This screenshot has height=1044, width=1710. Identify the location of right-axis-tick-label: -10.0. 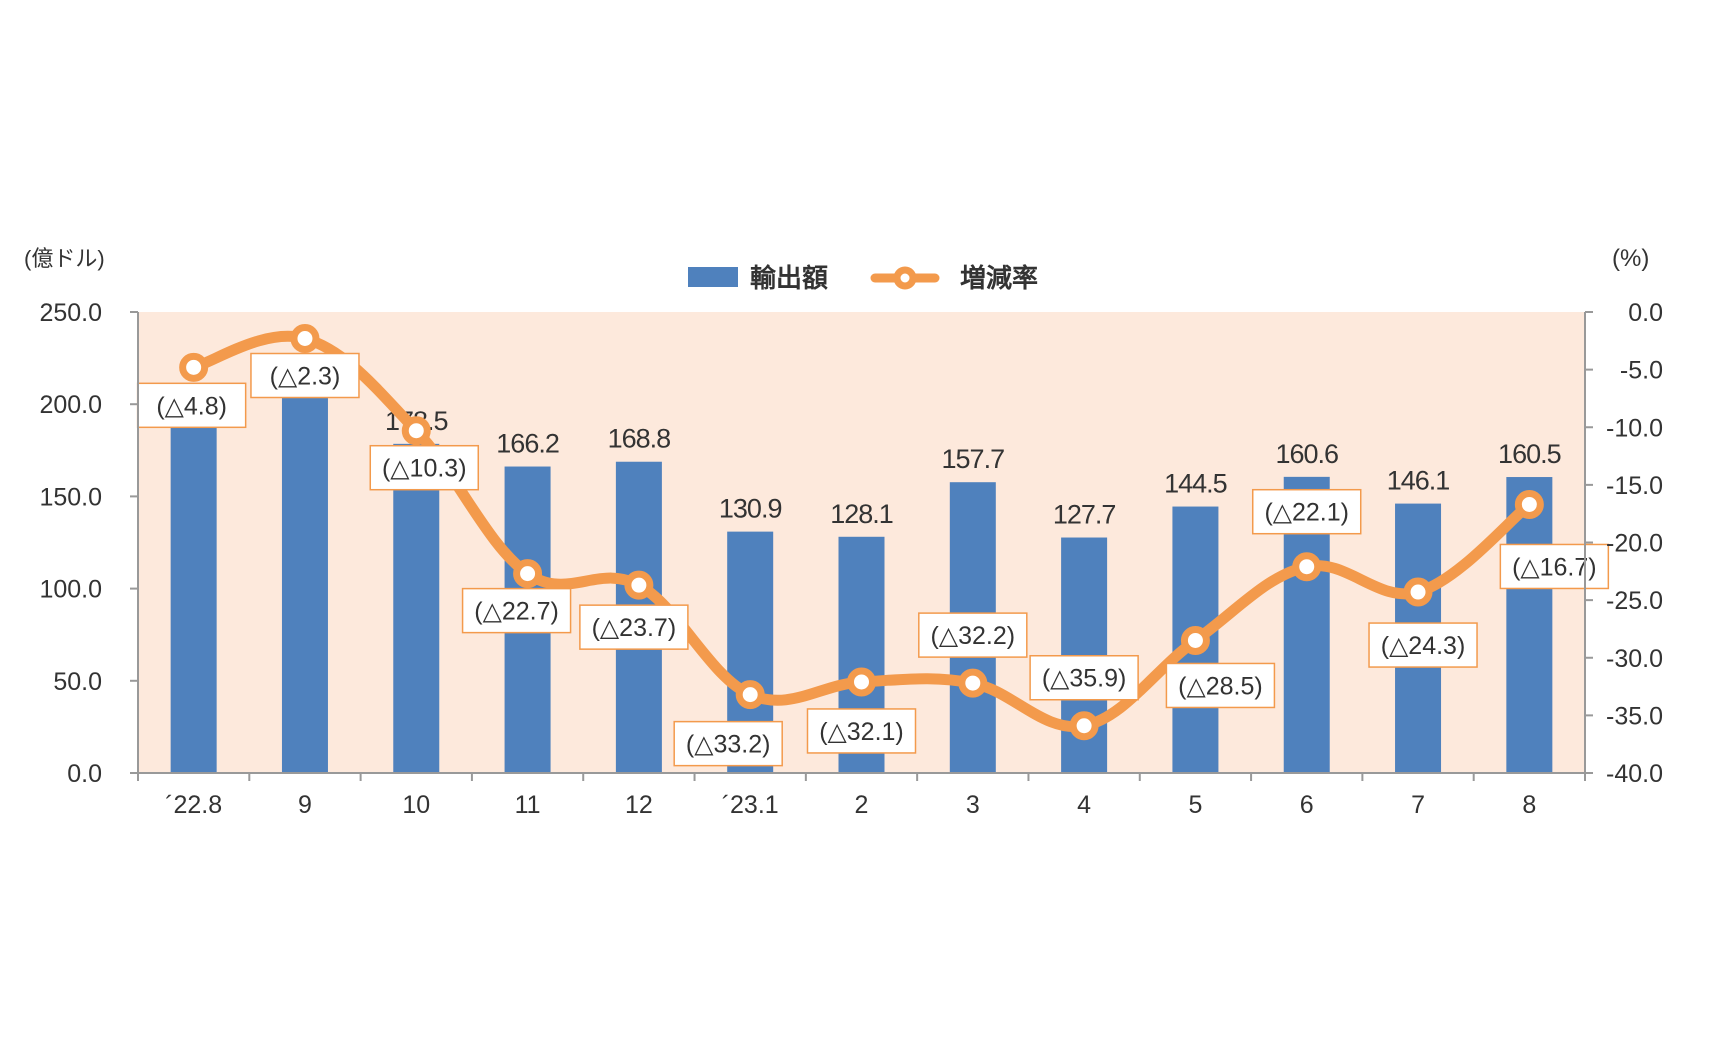
(1634, 428).